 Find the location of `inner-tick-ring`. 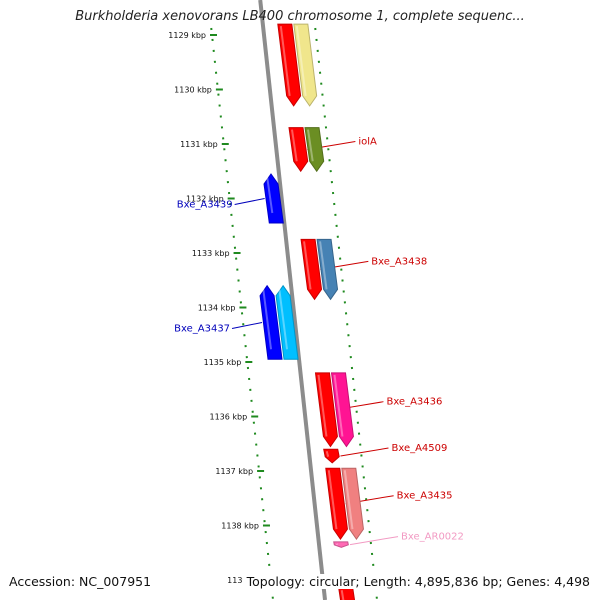

inner-tick-ring is located at coordinates (242, 313).